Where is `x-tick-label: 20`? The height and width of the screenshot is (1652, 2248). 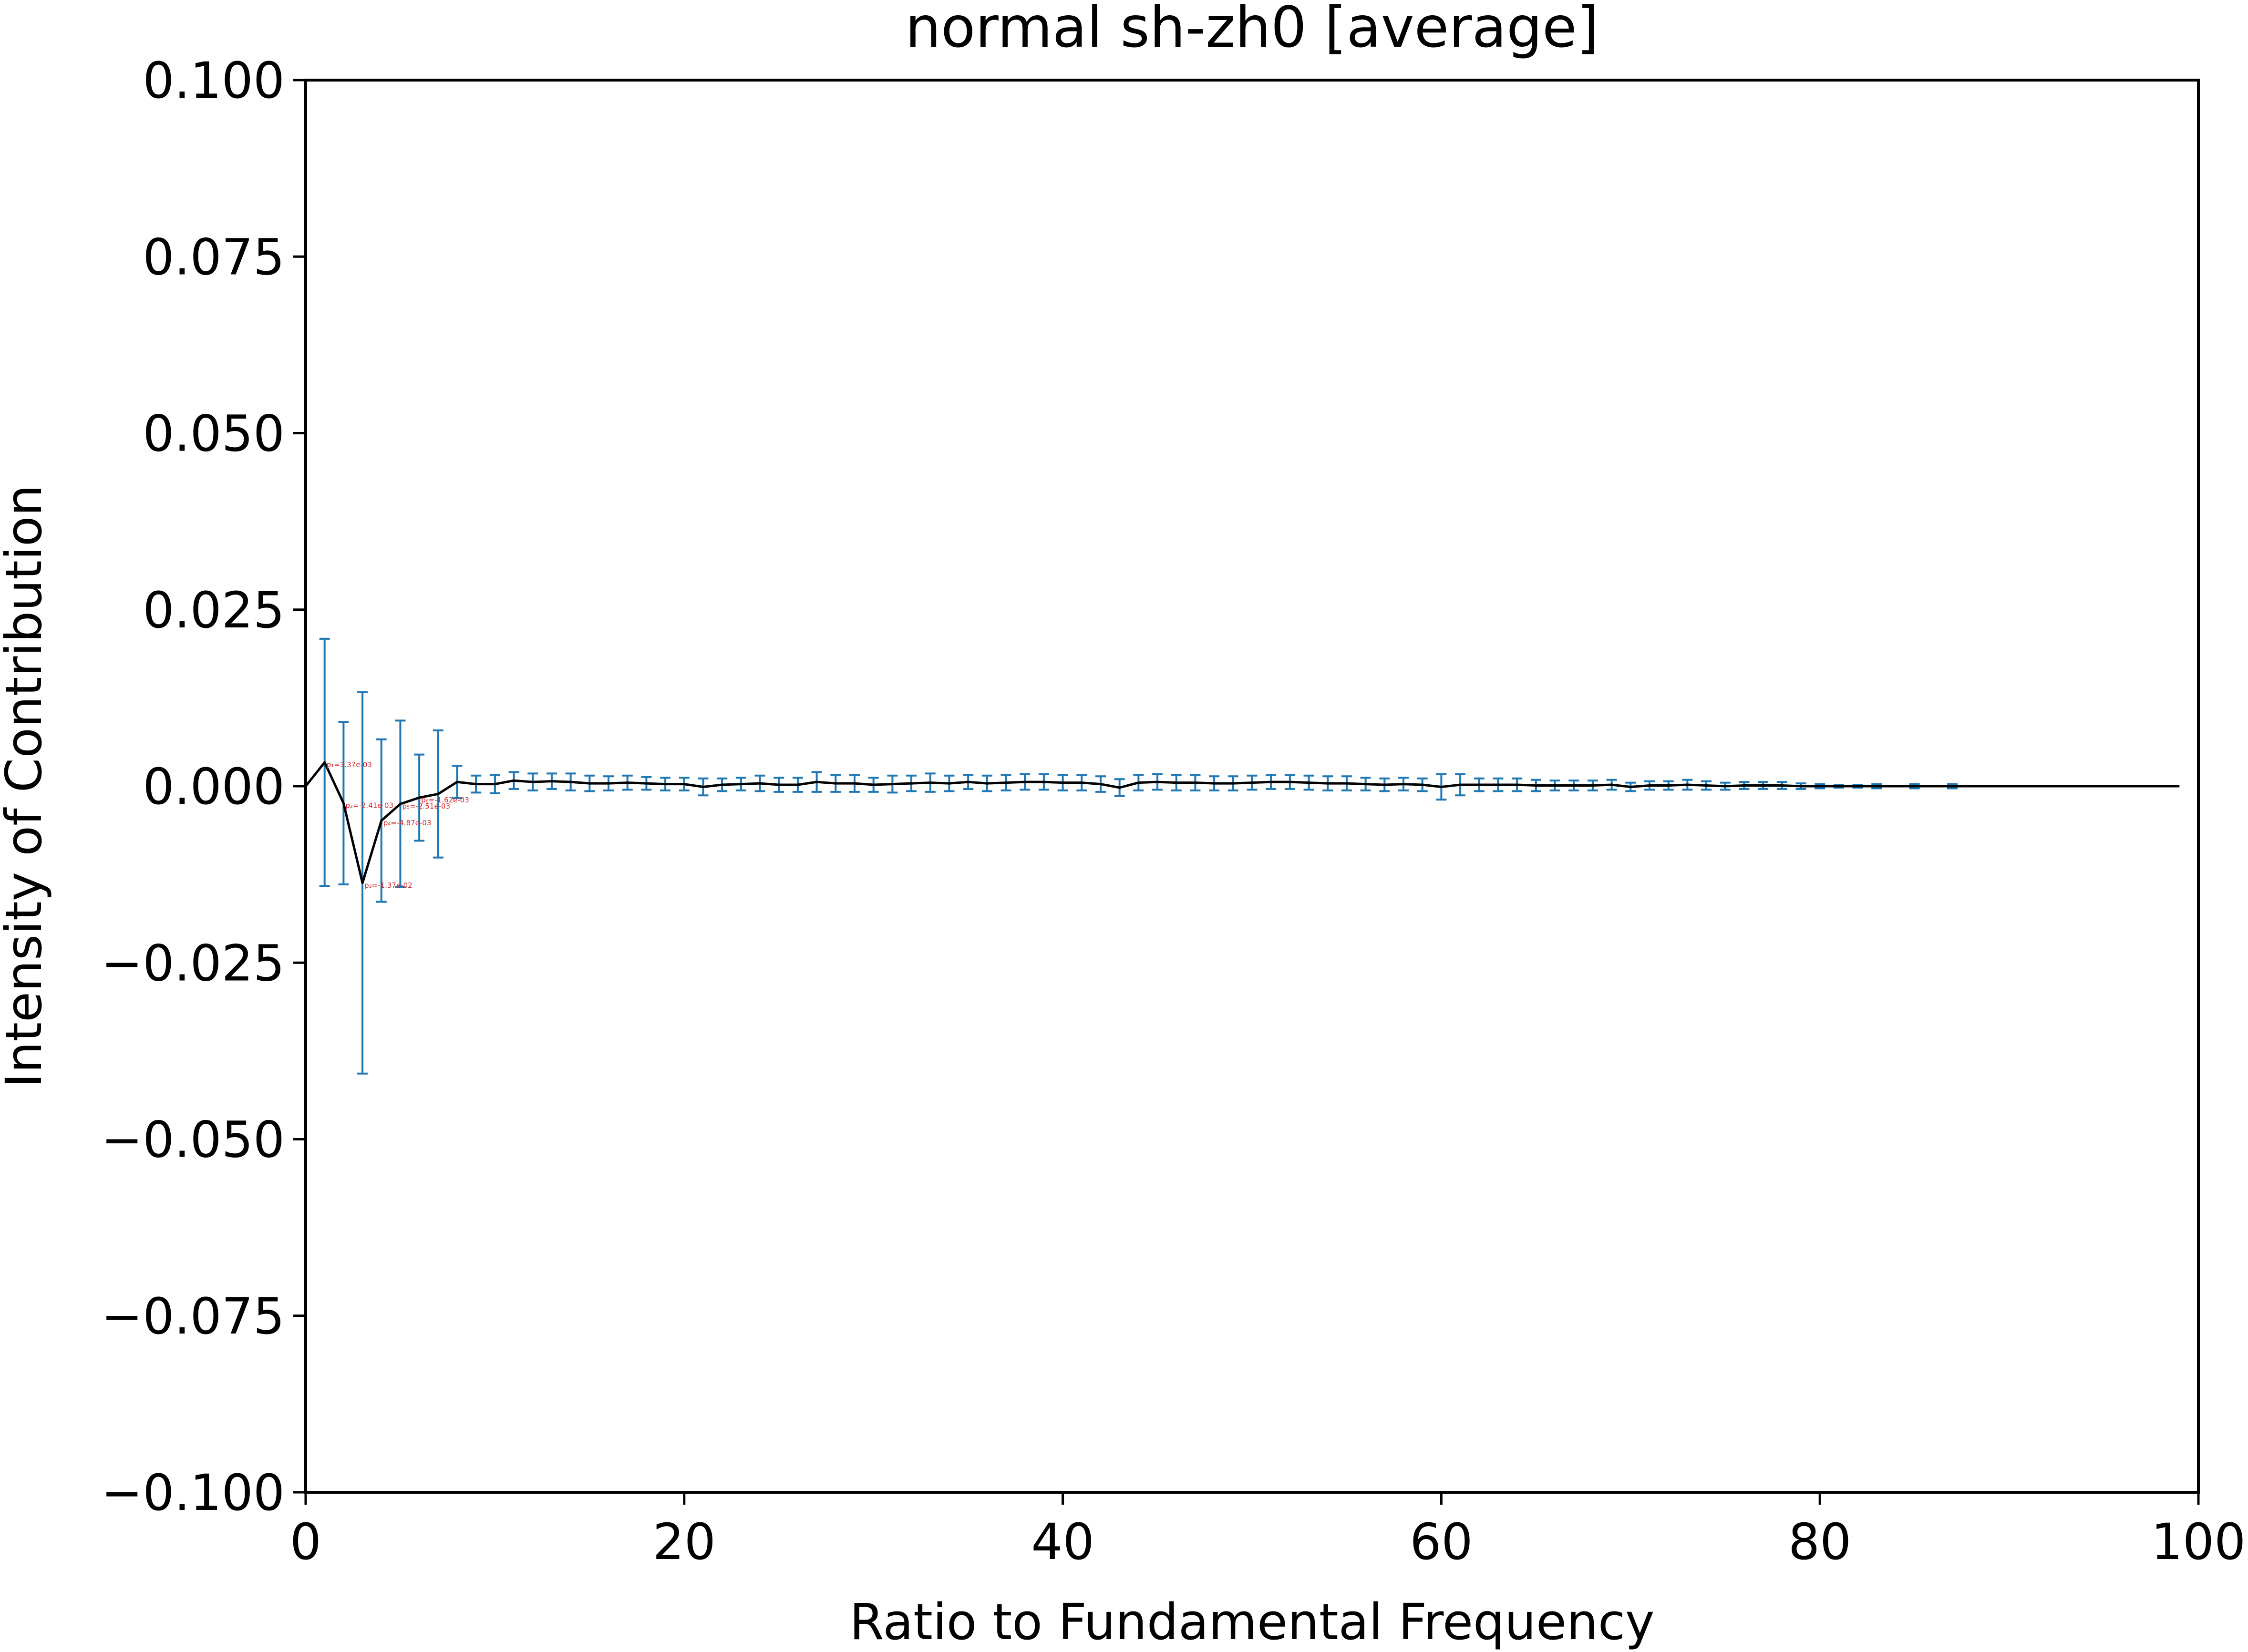
x-tick-label: 20 is located at coordinates (684, 1542).